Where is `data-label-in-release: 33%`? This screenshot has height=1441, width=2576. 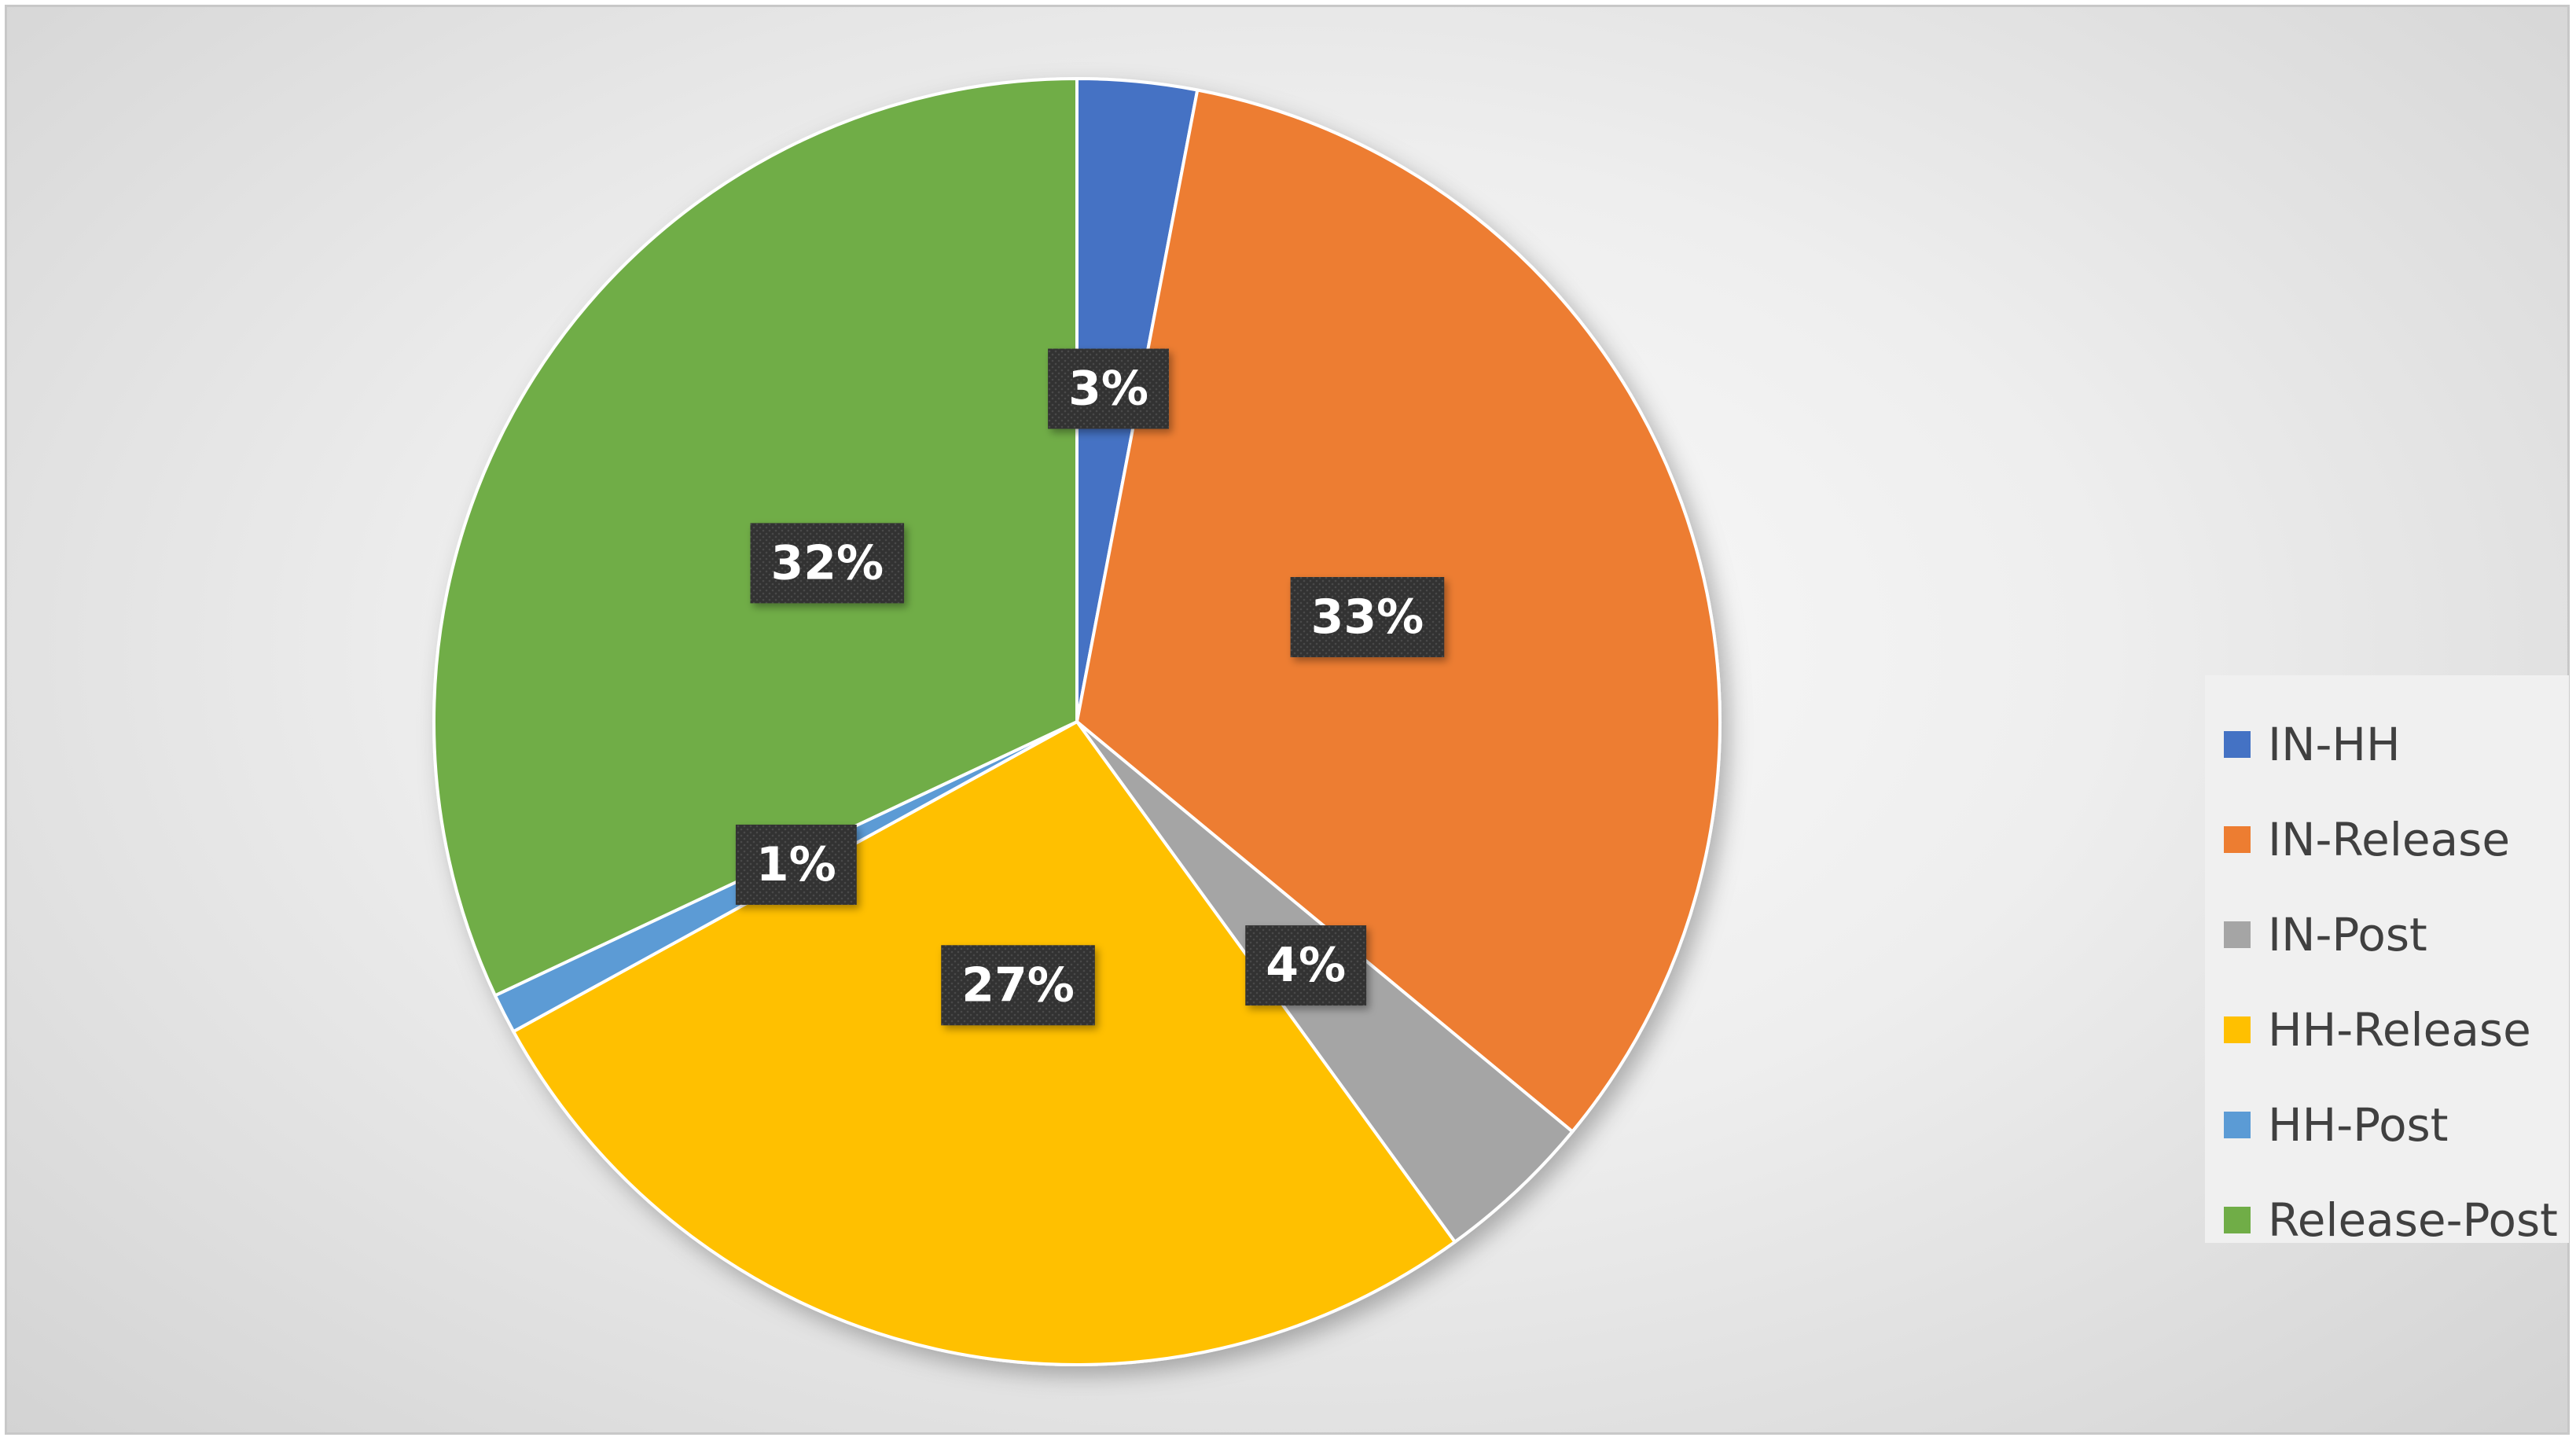 data-label-in-release: 33% is located at coordinates (1367, 616).